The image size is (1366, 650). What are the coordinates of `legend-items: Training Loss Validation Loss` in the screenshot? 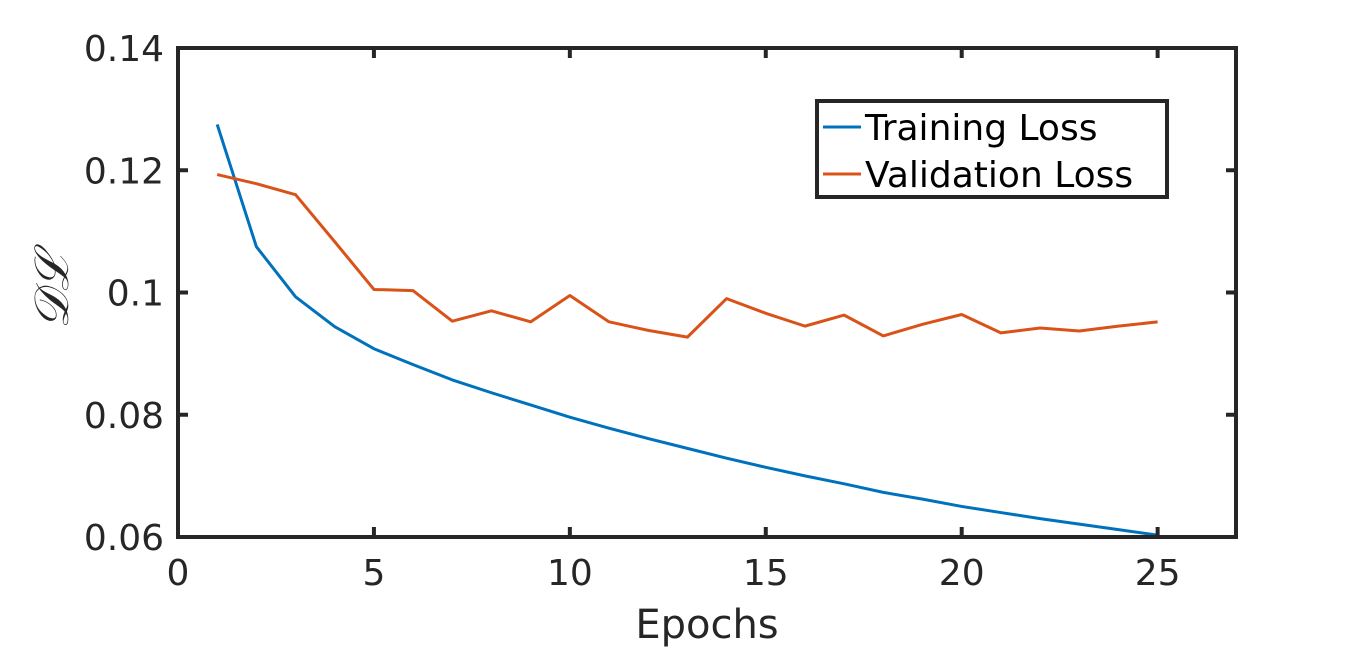 It's located at (978, 152).